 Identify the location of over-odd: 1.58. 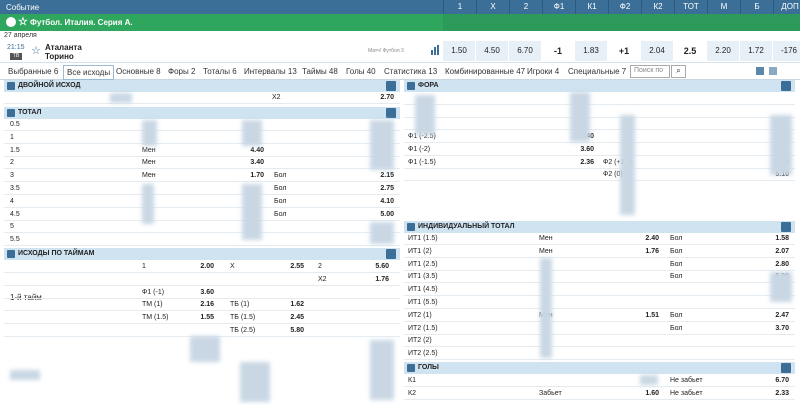
(782, 238).